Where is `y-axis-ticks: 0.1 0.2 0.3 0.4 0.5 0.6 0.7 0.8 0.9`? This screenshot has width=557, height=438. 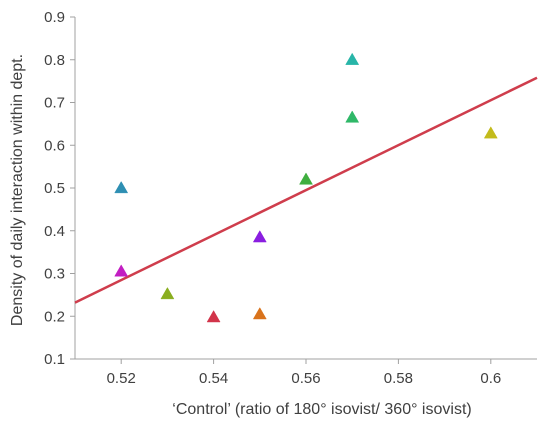
y-axis-ticks: 0.1 0.2 0.3 0.4 0.5 0.6 0.7 0.8 0.9 is located at coordinates (59, 188).